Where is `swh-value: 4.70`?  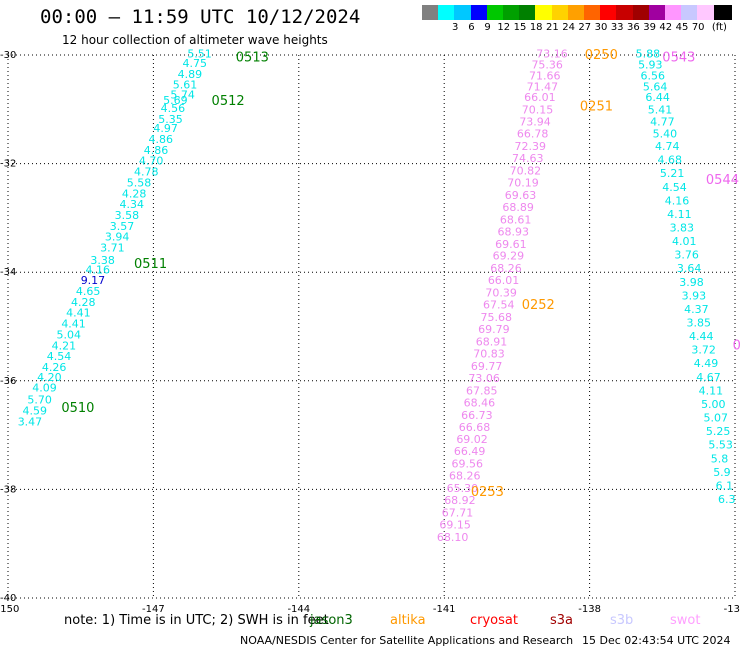
swh-value: 4.70 is located at coordinates (151, 161).